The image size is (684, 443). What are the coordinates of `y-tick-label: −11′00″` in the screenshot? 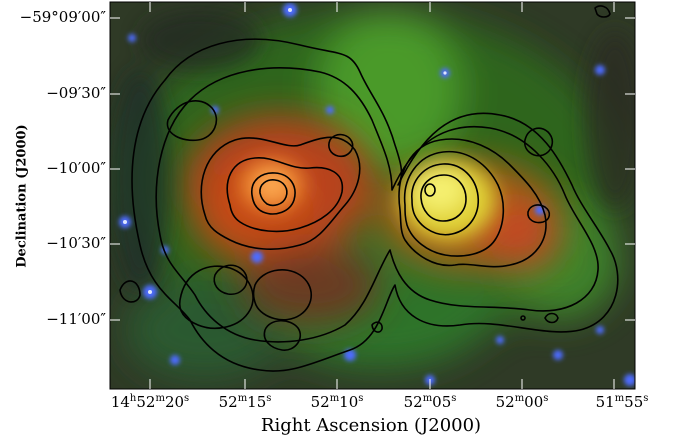 It's located at (76, 319).